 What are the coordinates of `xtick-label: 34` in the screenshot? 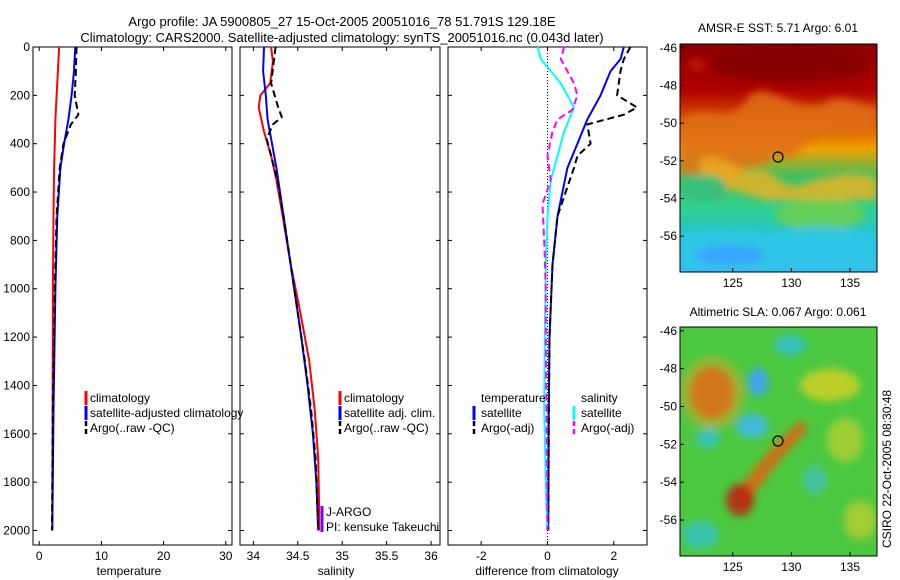 It's located at (254, 556).